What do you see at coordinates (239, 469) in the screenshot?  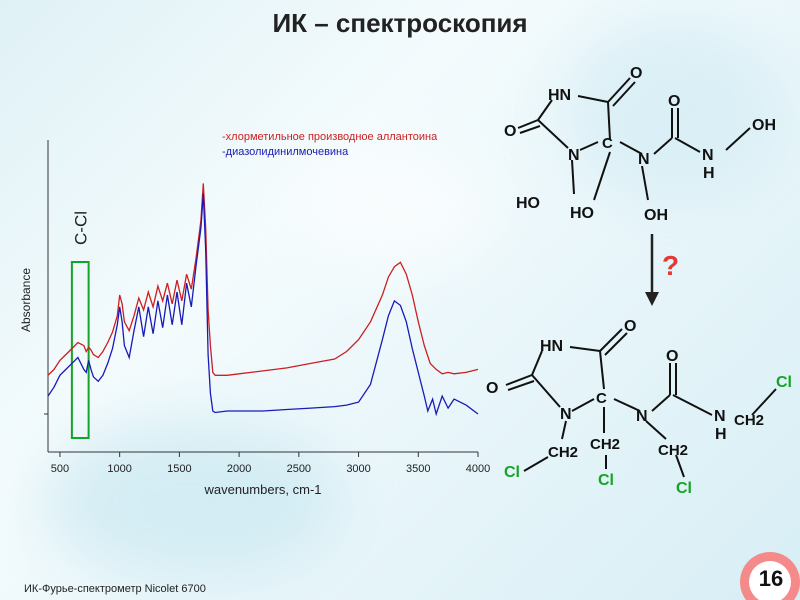 I see `x-tick-label: 2000` at bounding box center [239, 469].